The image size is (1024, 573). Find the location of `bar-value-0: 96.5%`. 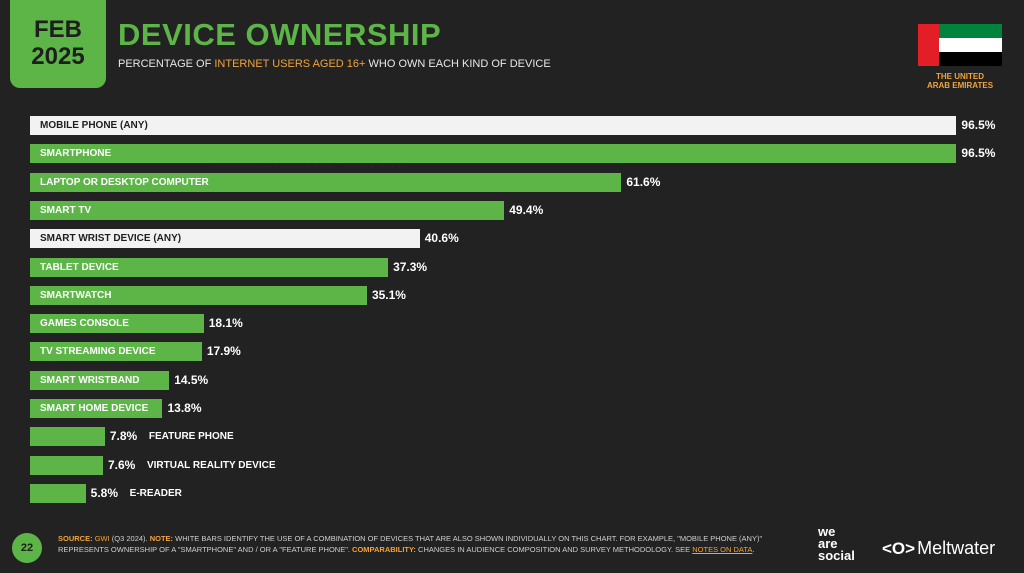

bar-value-0: 96.5% is located at coordinates (978, 125).